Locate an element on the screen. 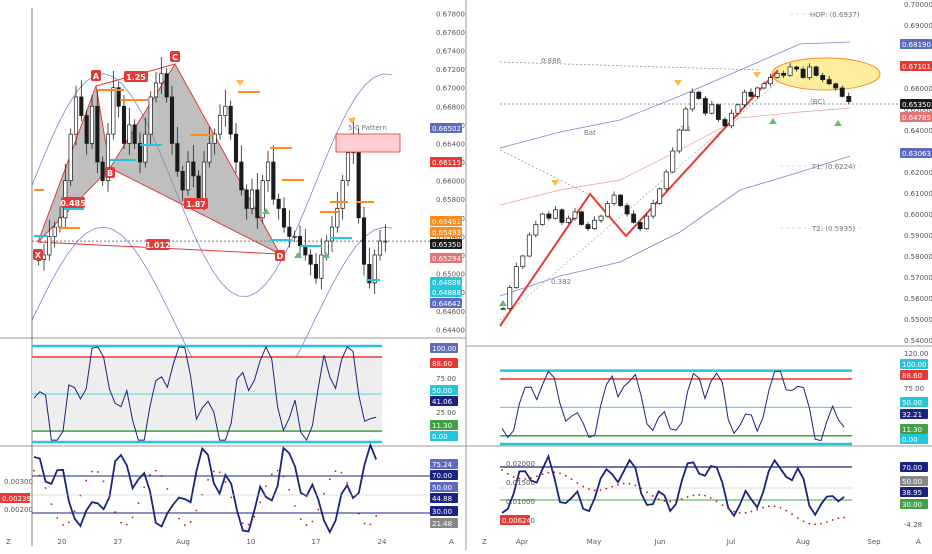 The width and height of the screenshot is (932, 554). right-price-tag: 0.67101 is located at coordinates (916, 67).